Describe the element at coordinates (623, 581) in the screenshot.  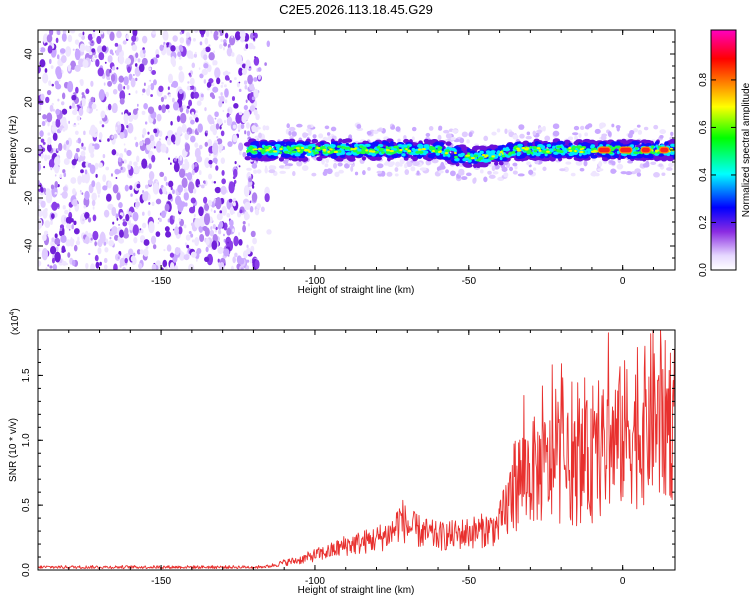
I see `x-tick-label: 0` at that location.